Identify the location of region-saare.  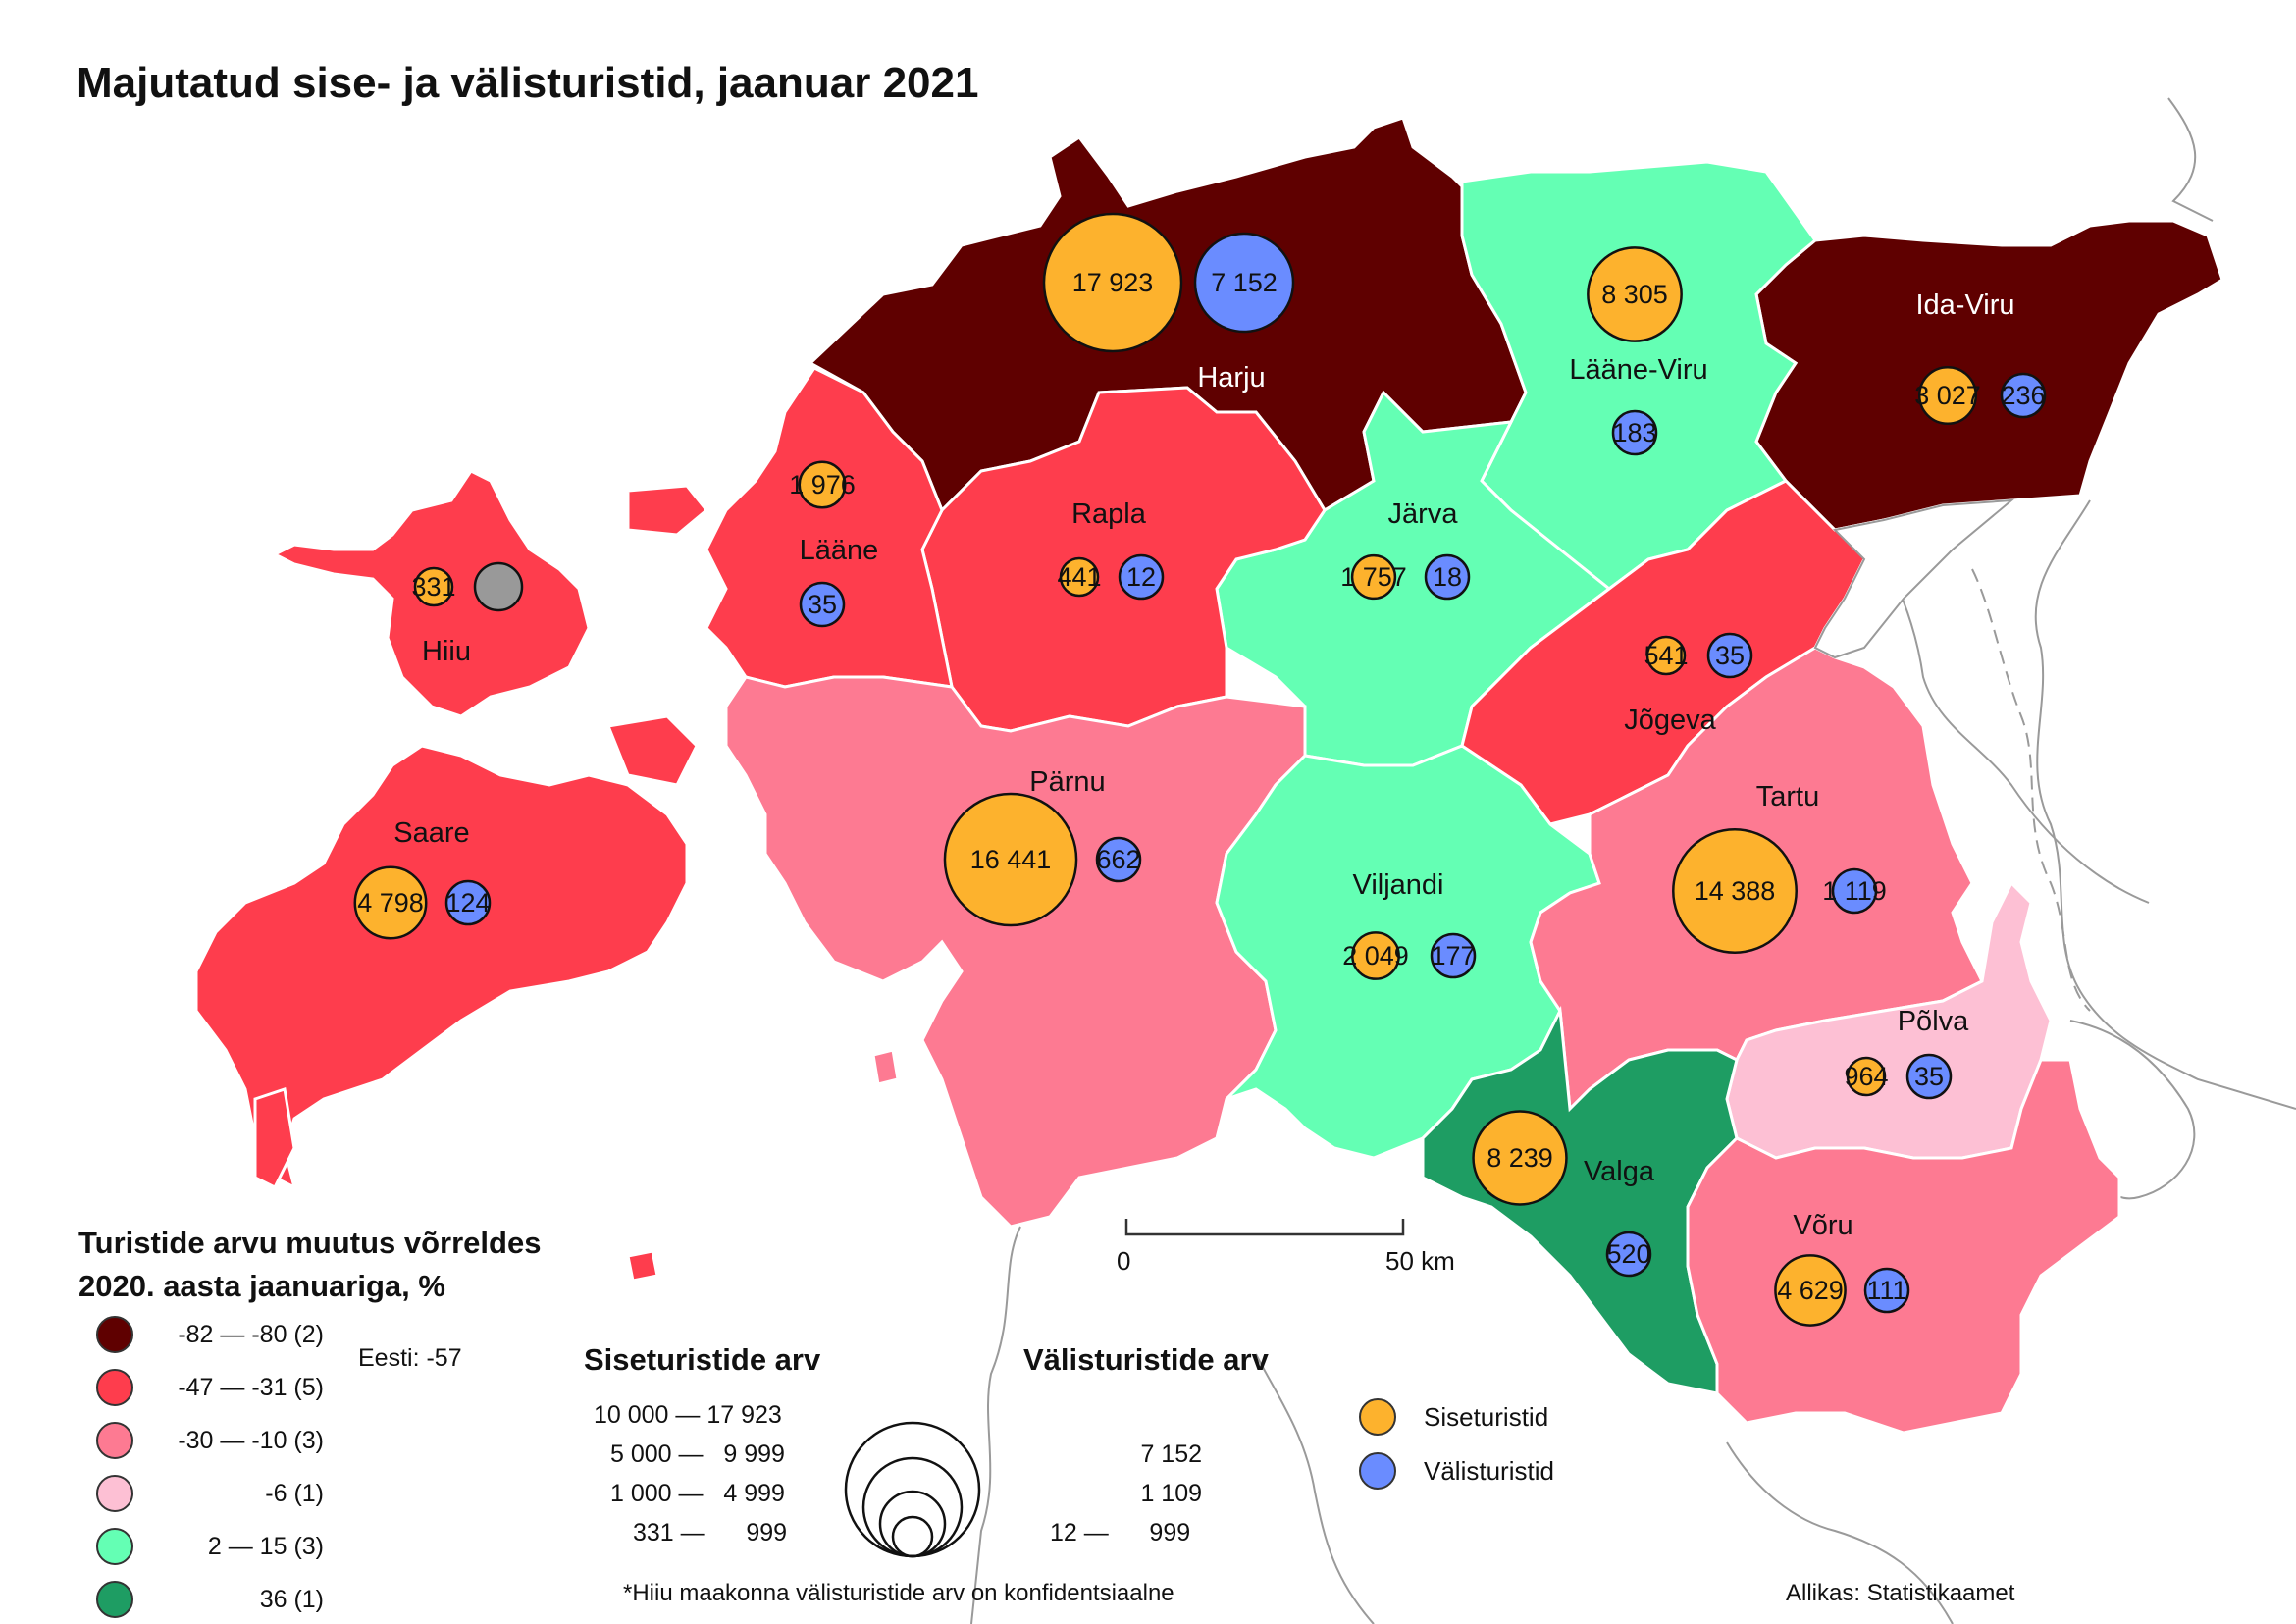
(441, 967).